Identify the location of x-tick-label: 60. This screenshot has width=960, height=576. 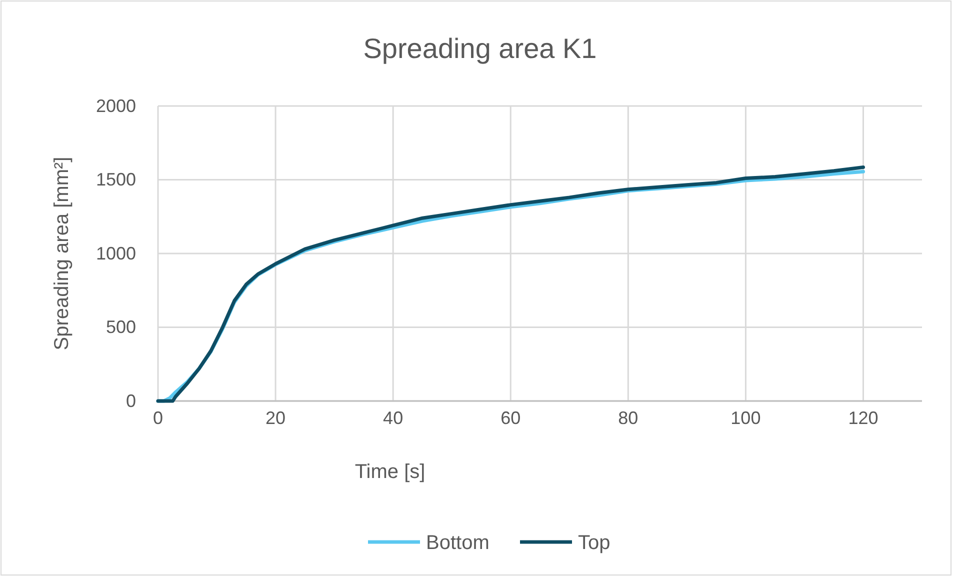
(510, 418).